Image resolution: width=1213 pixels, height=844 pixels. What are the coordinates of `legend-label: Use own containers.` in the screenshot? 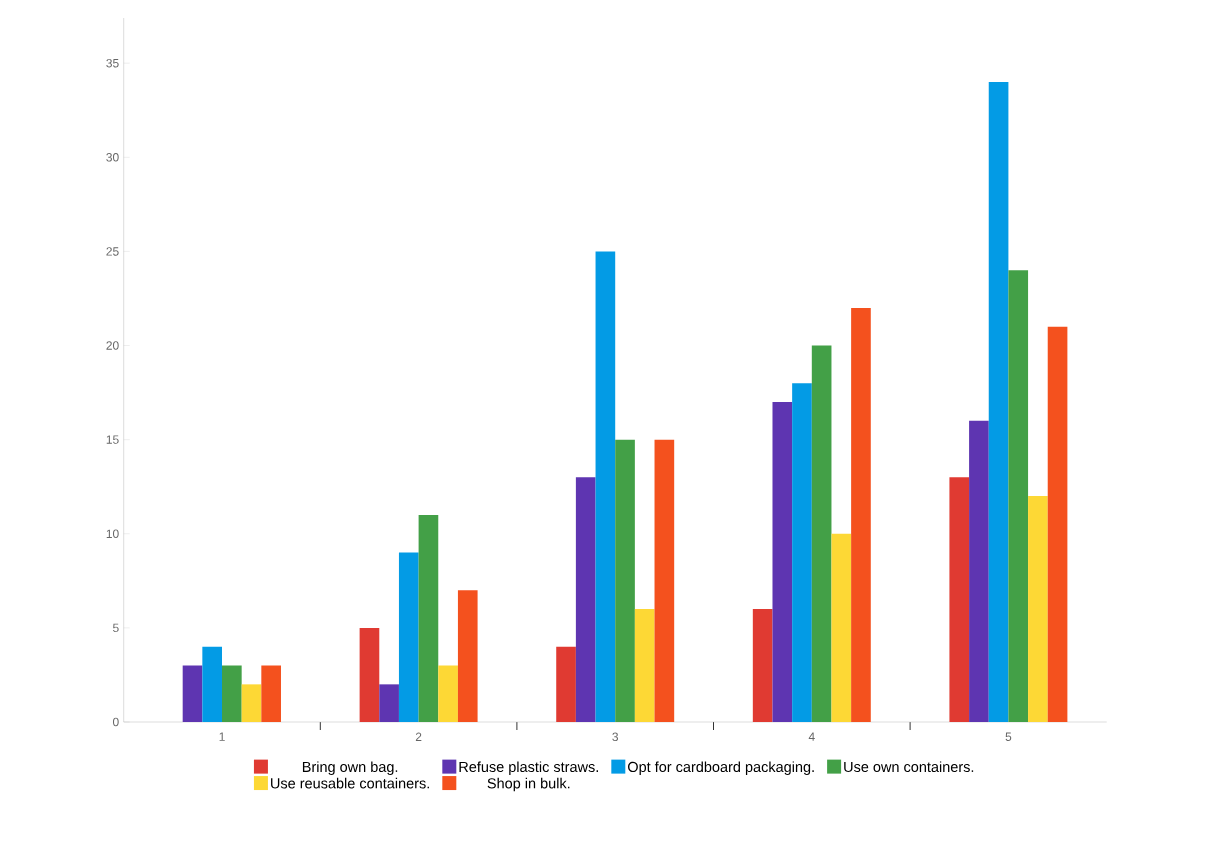 It's located at (909, 767).